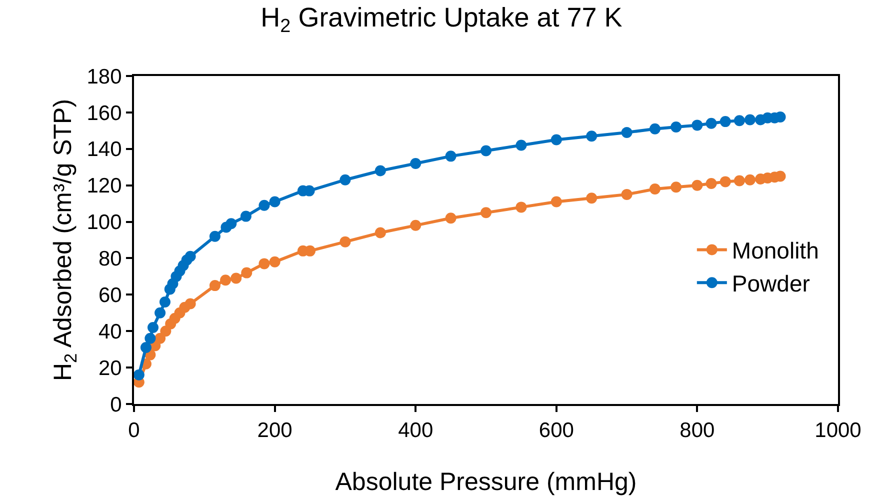 Image resolution: width=883 pixels, height=497 pixels. I want to click on y-tick-label: 140, so click(104, 150).